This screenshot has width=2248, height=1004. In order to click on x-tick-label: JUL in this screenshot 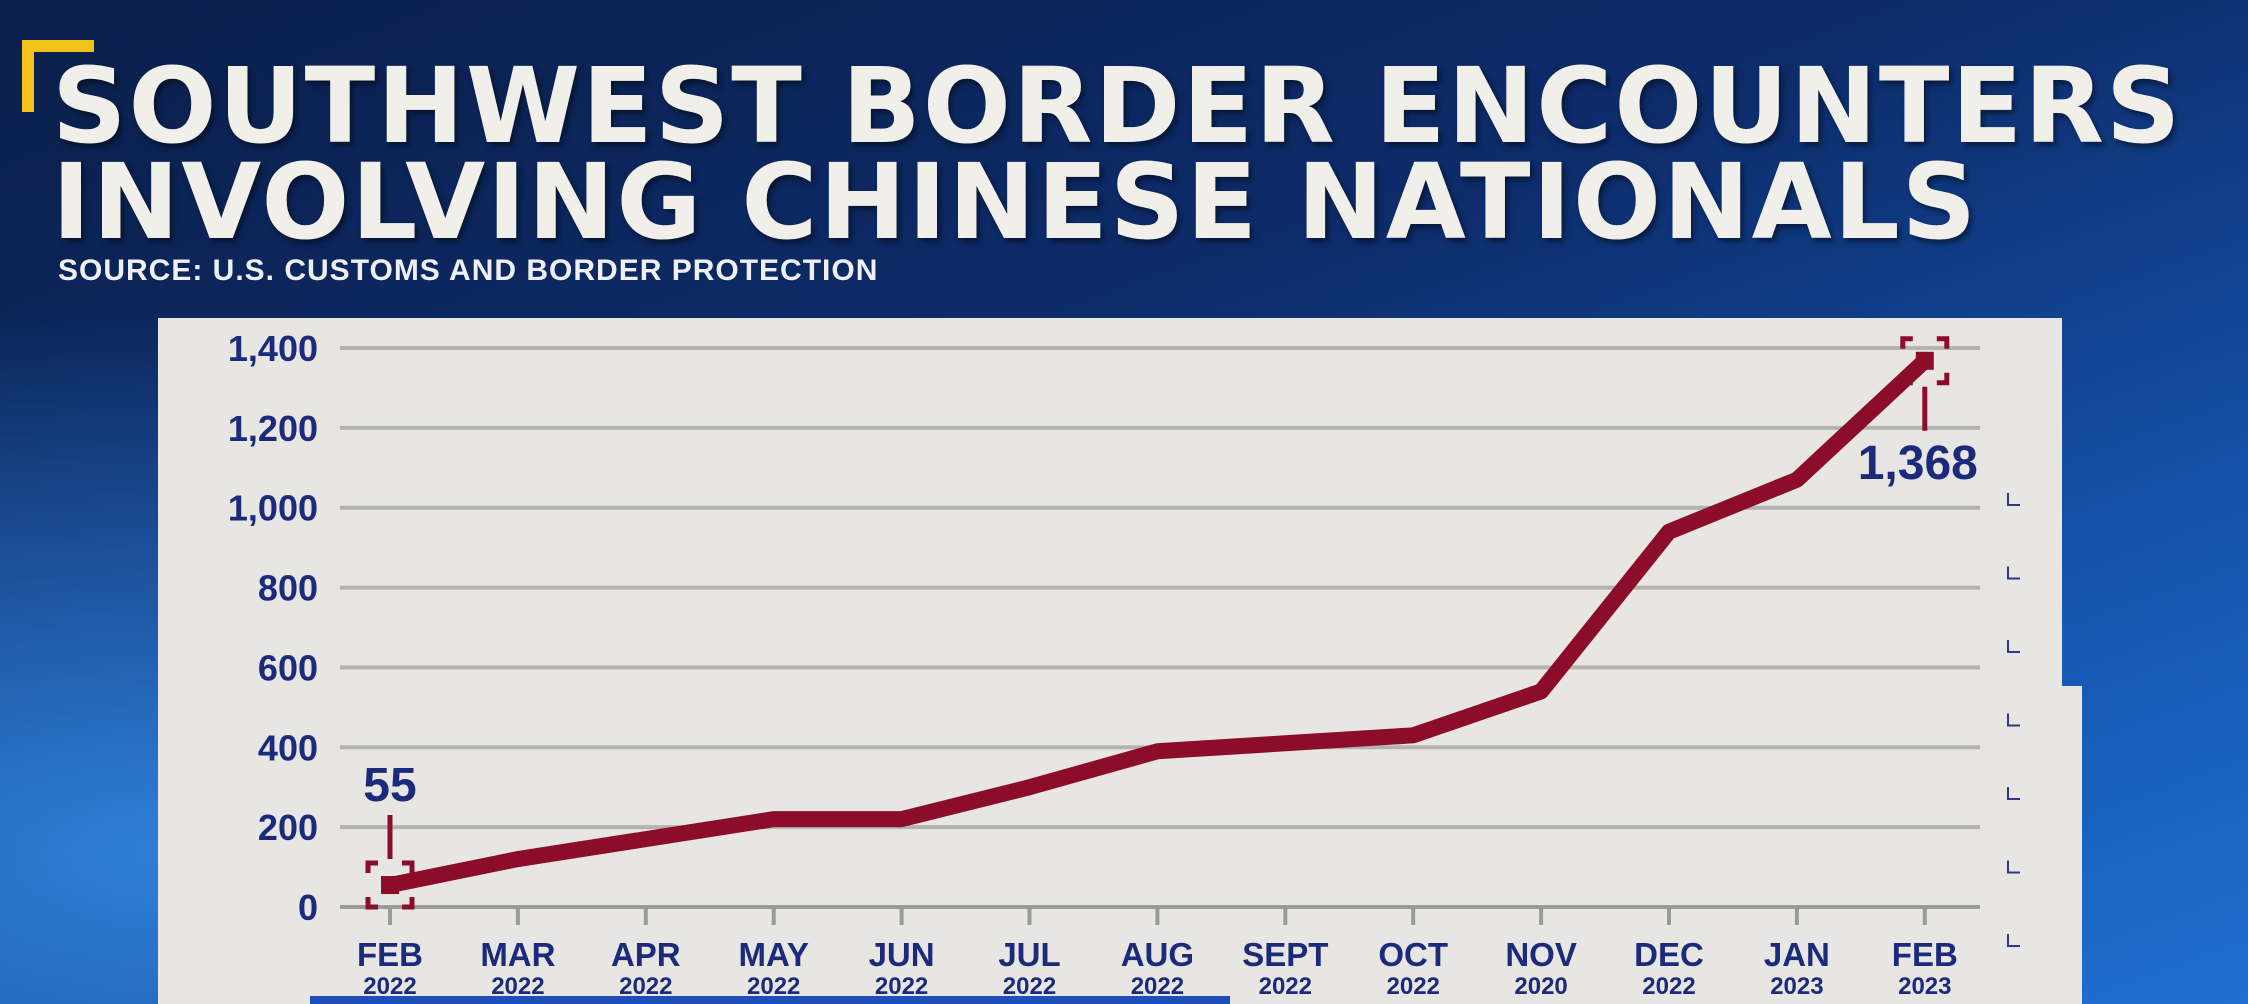, I will do `click(1029, 954)`.